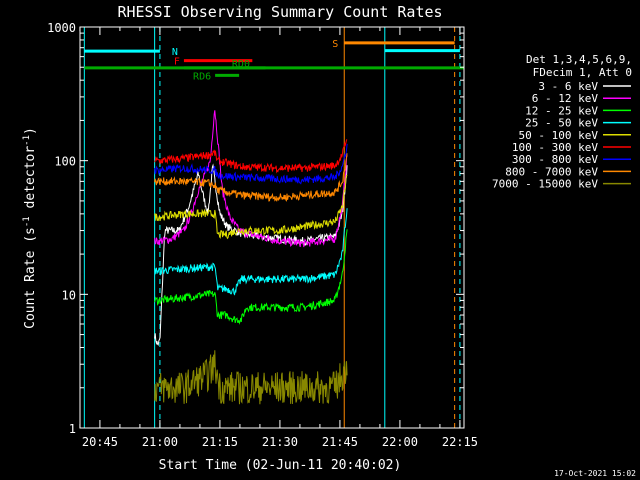  Describe the element at coordinates (460, 442) in the screenshot. I see `x-tick-label-6: 22:15` at that location.